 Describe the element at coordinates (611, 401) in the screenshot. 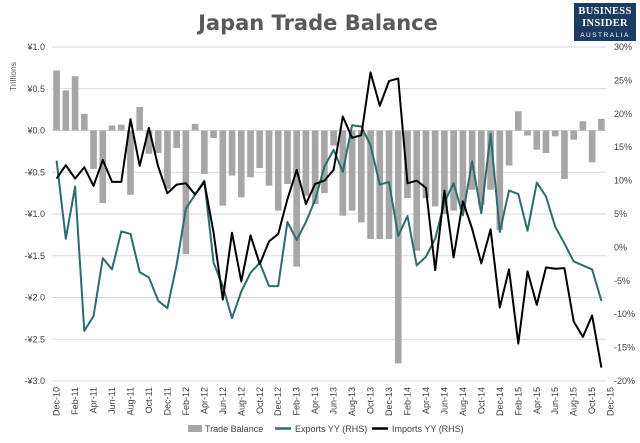

I see `x-tick-label: Dec-15` at that location.